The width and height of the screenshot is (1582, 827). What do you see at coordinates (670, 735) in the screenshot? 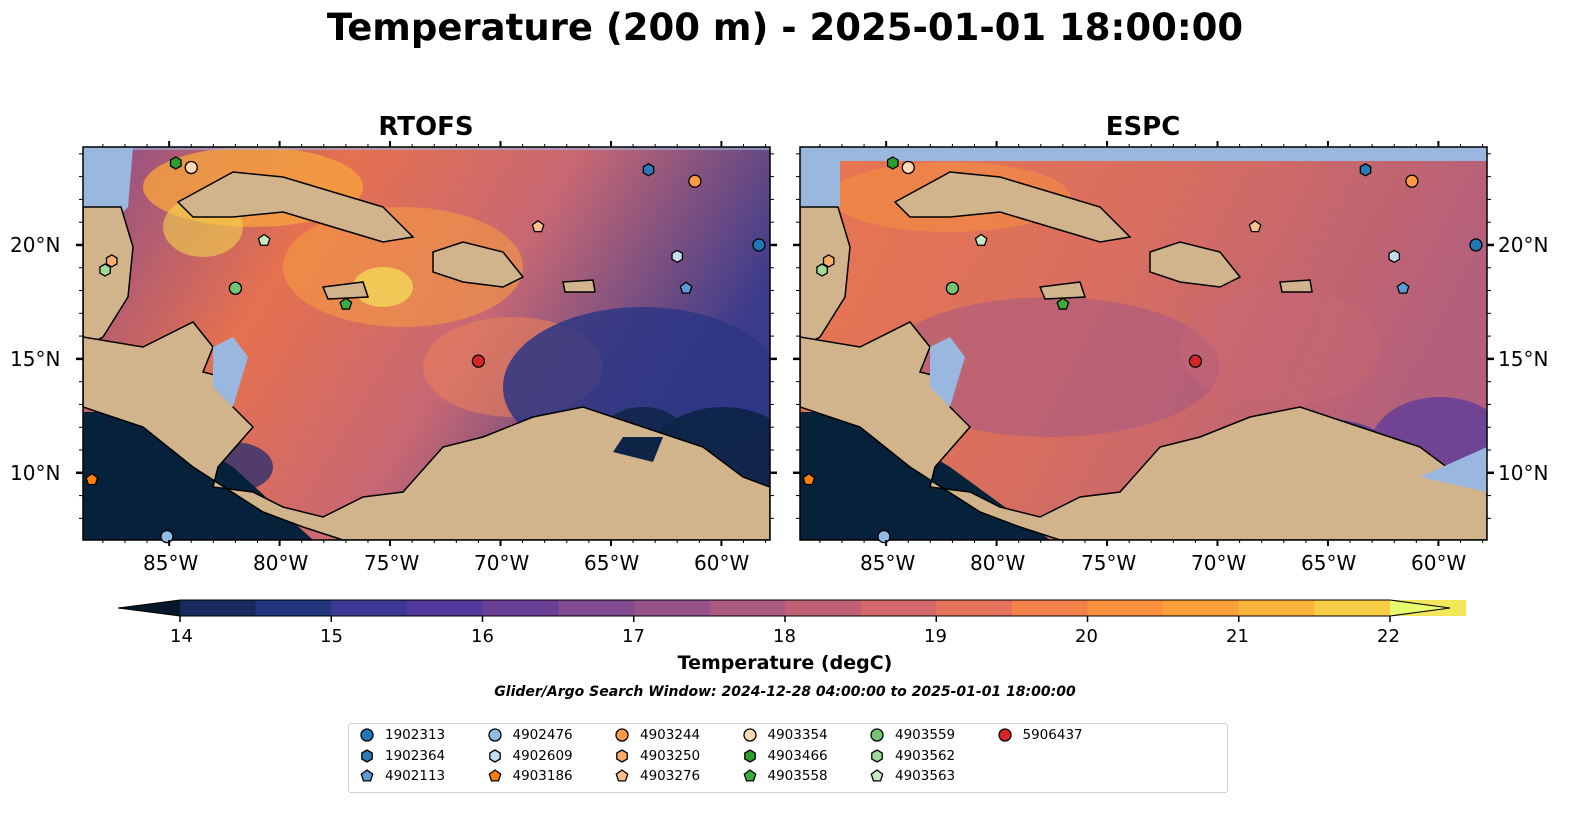
I see `legend-label: 4903244` at bounding box center [670, 735].